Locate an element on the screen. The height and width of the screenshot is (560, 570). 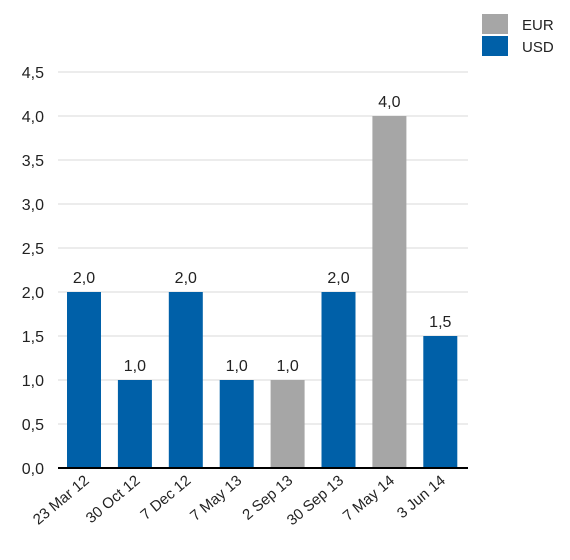
legend: EUR USD is located at coordinates (518, 35).